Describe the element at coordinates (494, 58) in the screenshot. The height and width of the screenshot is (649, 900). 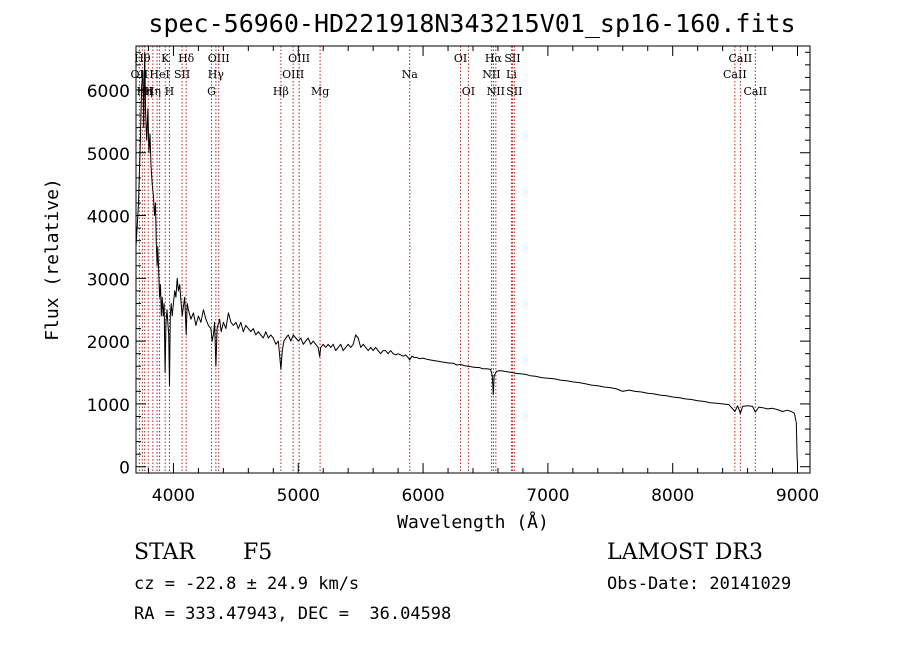
I see `line-marker-label: Hα` at that location.